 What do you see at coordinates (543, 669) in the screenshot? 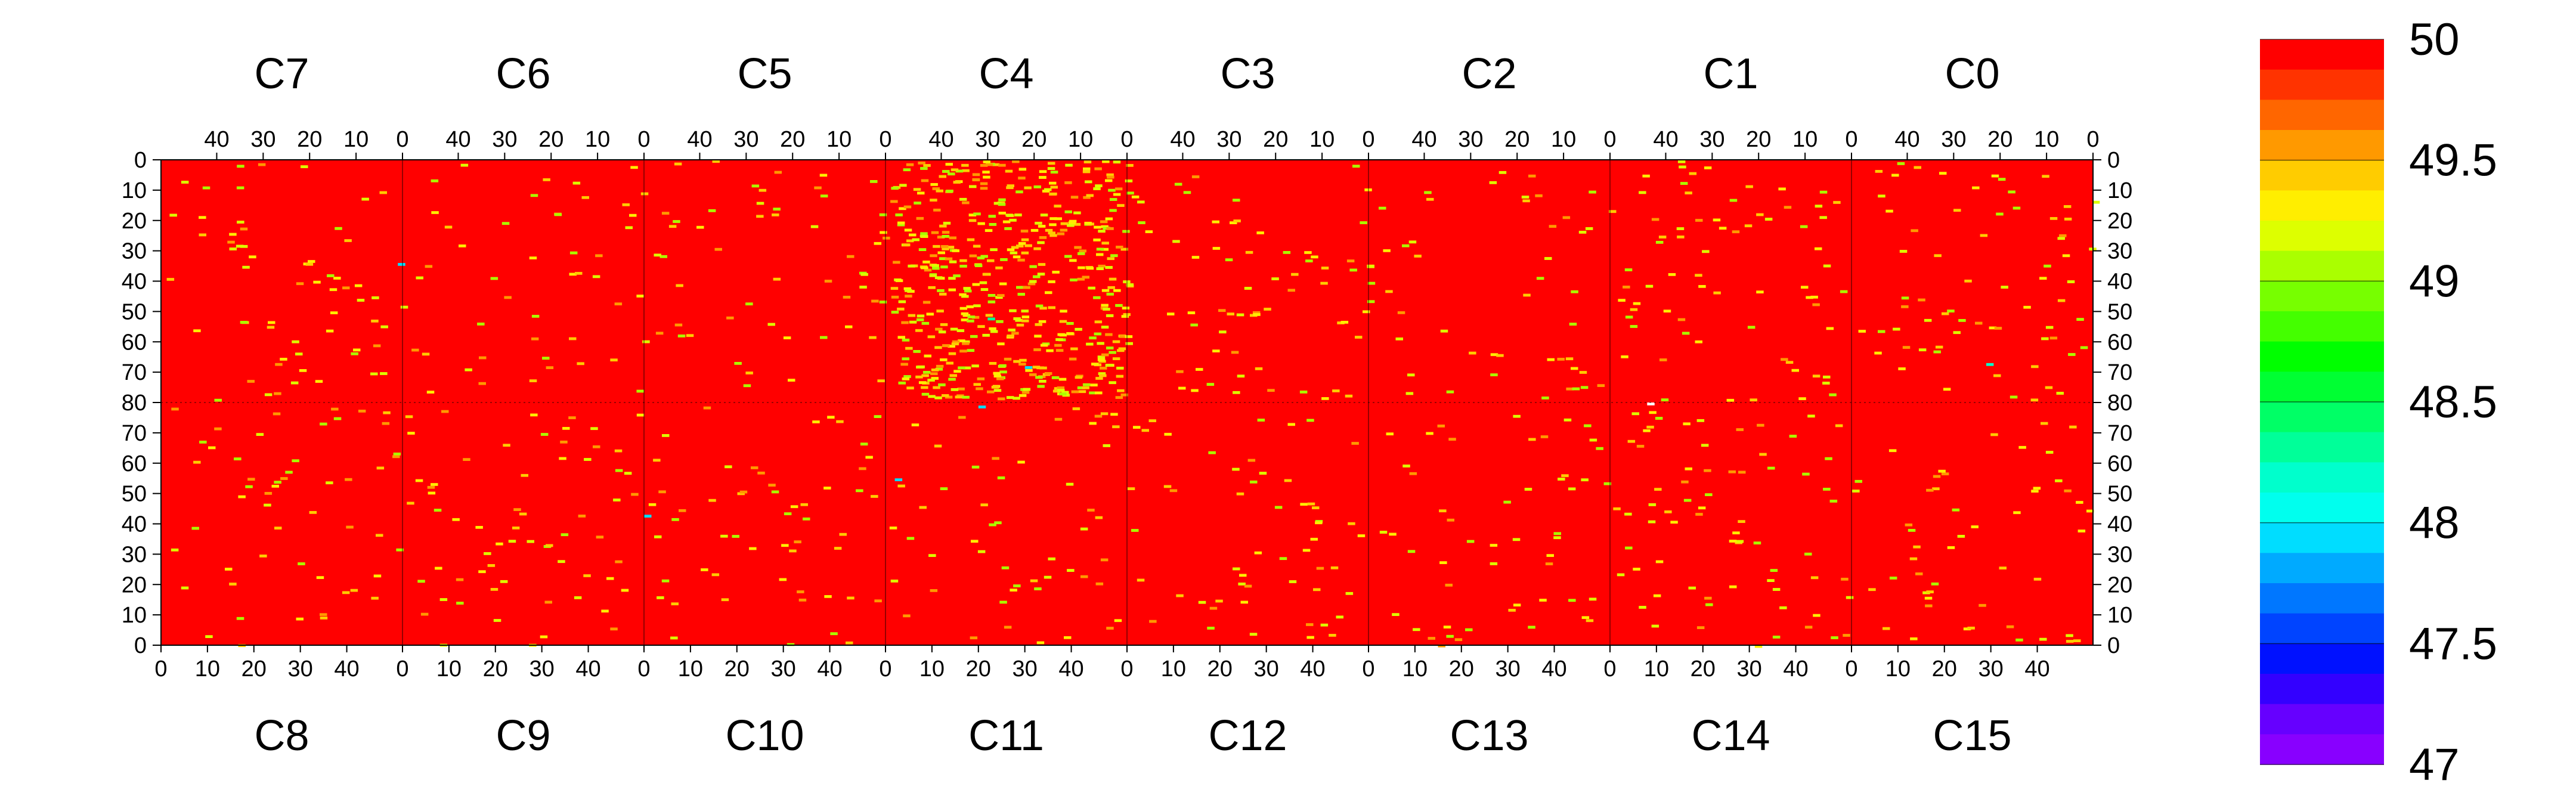
I see `x-tick-label-bottom: 30` at bounding box center [543, 669].